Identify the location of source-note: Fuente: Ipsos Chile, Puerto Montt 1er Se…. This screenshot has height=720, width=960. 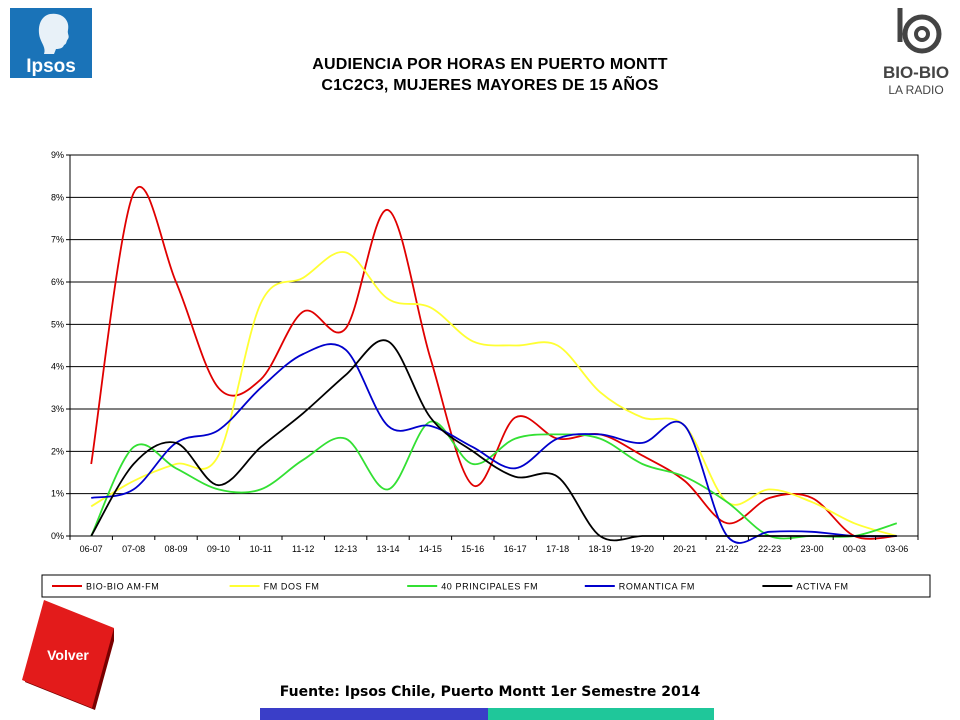
(490, 692).